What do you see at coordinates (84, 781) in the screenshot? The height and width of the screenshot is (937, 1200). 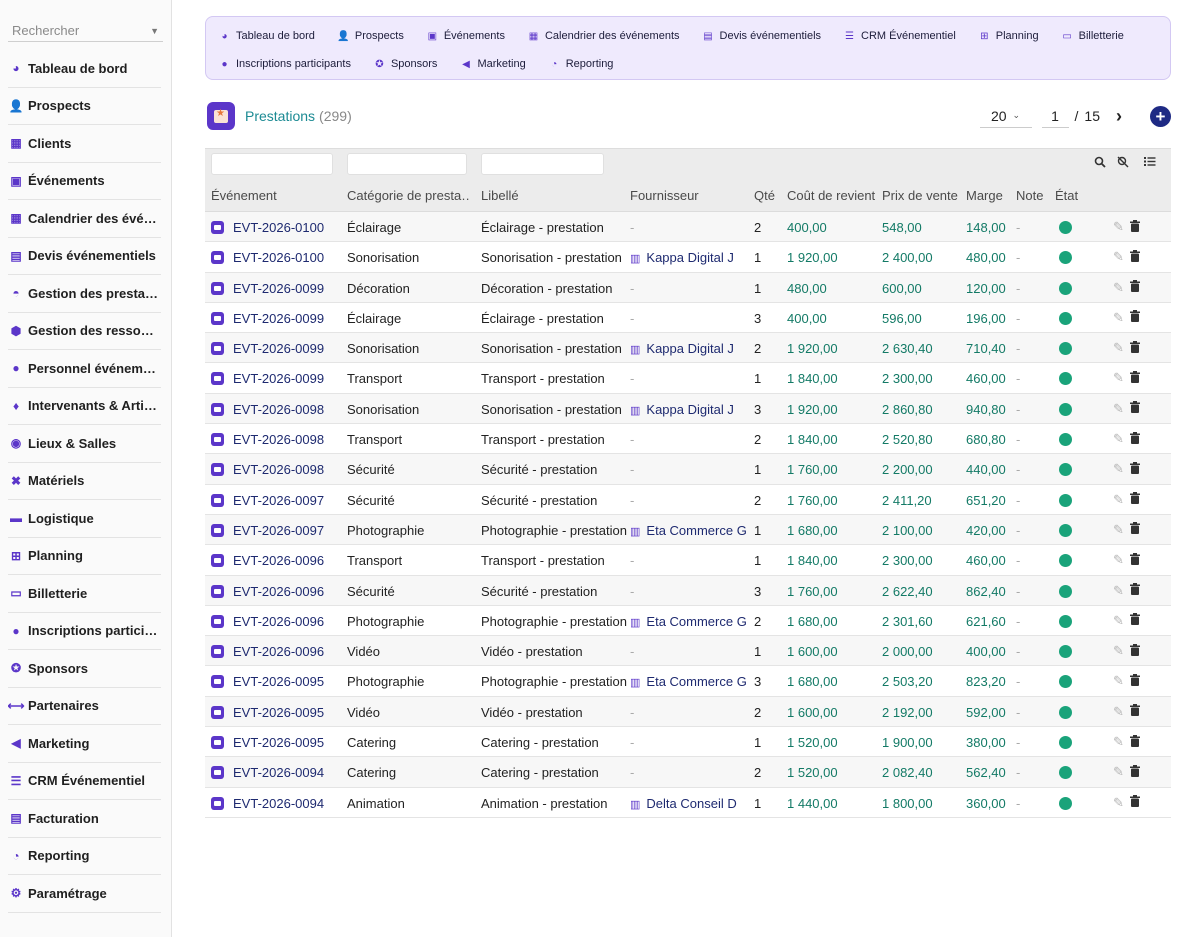 I see `sidebar-item: ☰ CRM Événementiel` at bounding box center [84, 781].